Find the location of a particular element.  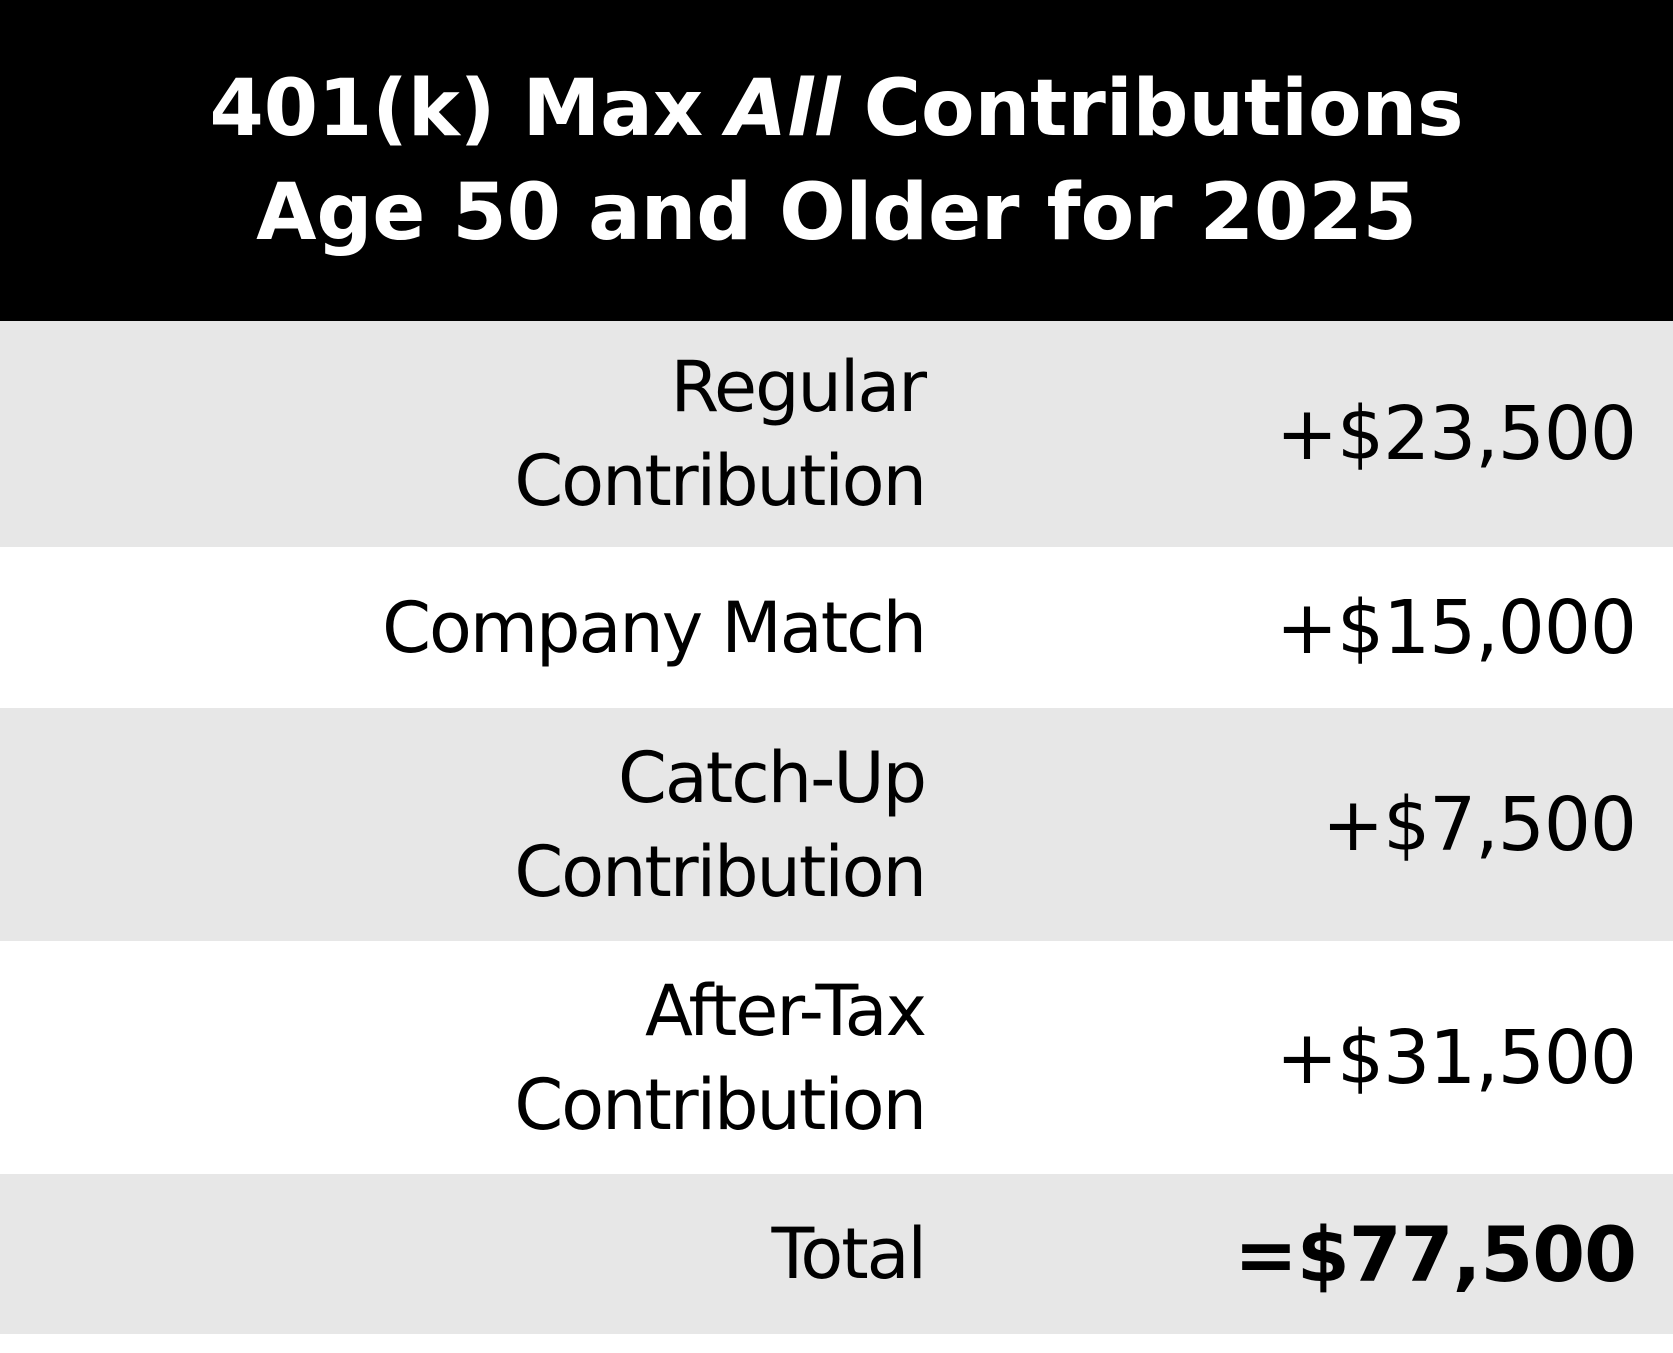

row-label: Regular Contribution is located at coordinates (720, 434).